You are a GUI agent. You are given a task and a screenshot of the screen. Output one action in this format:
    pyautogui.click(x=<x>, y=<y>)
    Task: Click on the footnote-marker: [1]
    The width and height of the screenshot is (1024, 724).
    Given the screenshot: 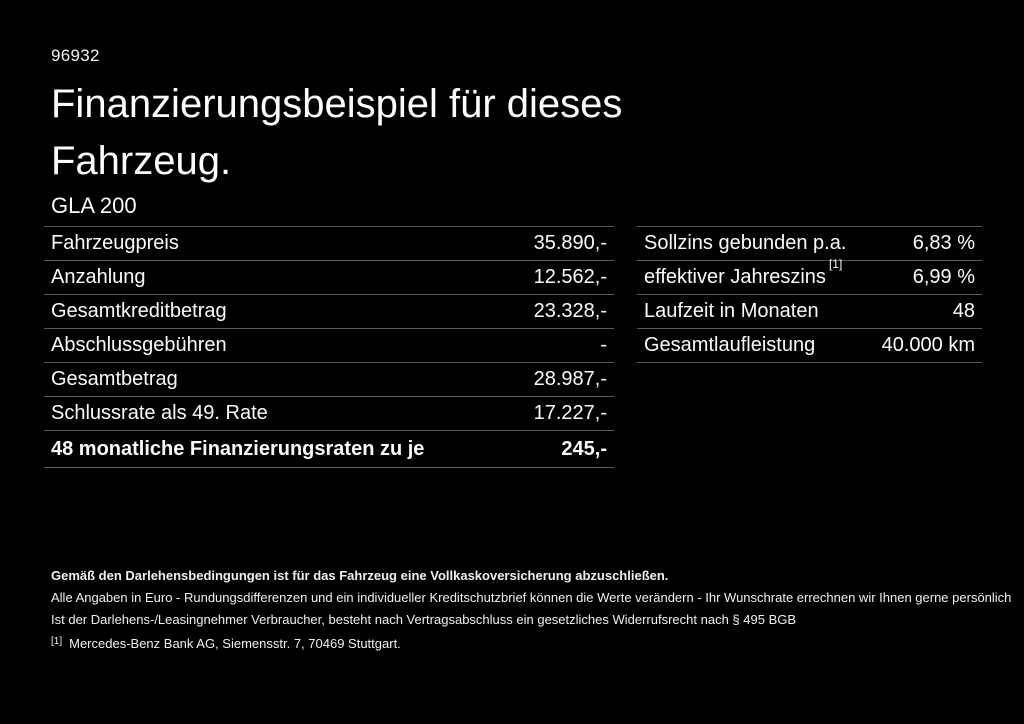 What is the action you would take?
    pyautogui.click(x=57, y=641)
    